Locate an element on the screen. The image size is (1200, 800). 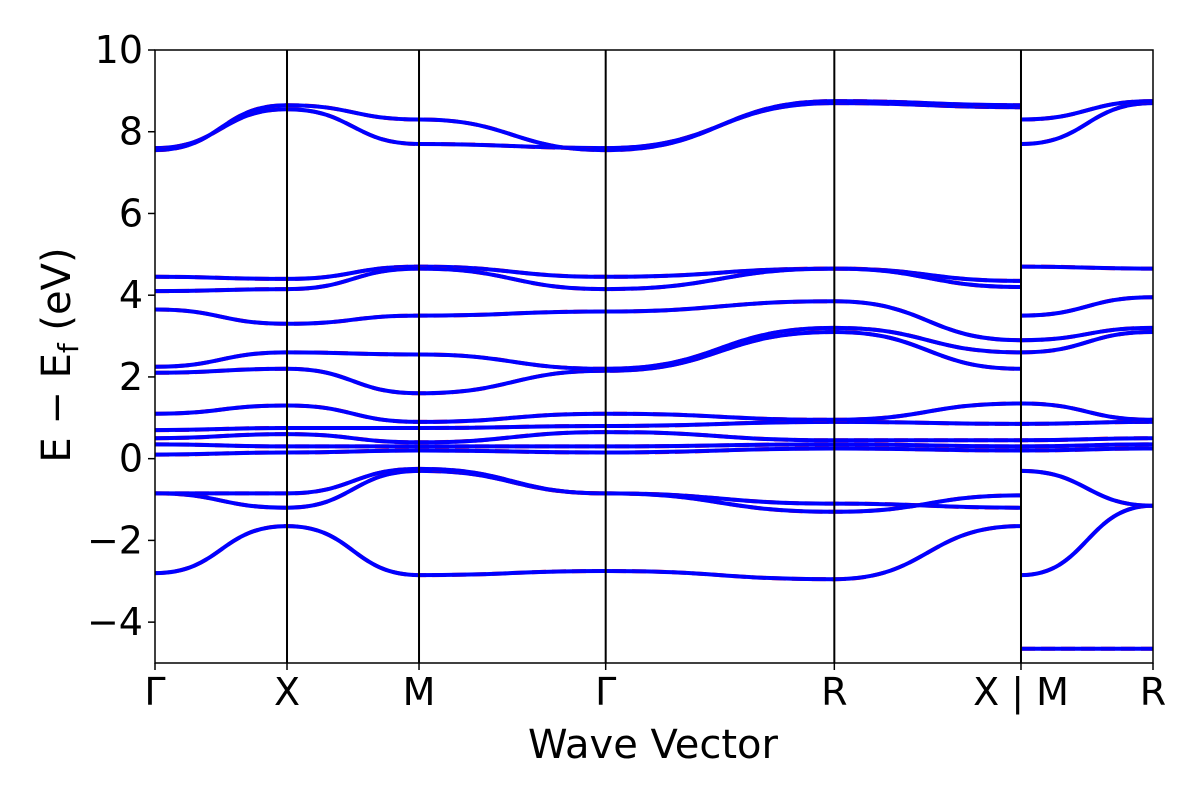
y-axis-label-subscript: f is located at coordinates (68, 347).